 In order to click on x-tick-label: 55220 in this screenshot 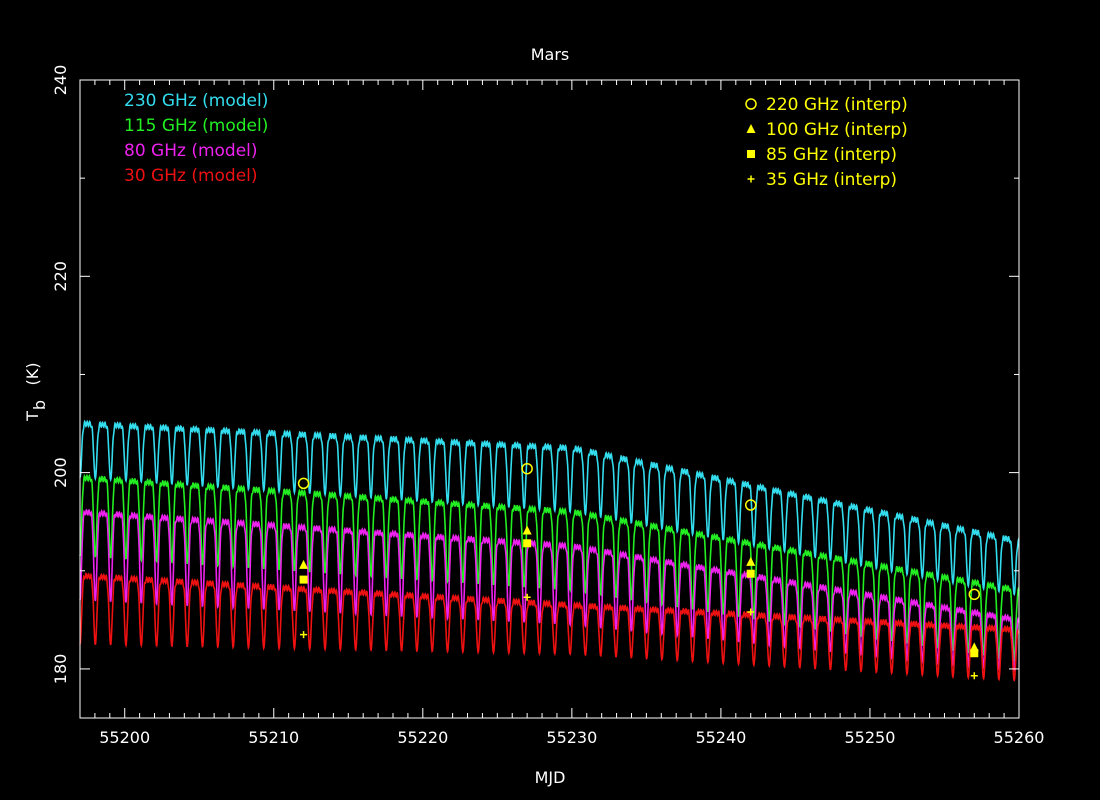, I will do `click(422, 737)`.